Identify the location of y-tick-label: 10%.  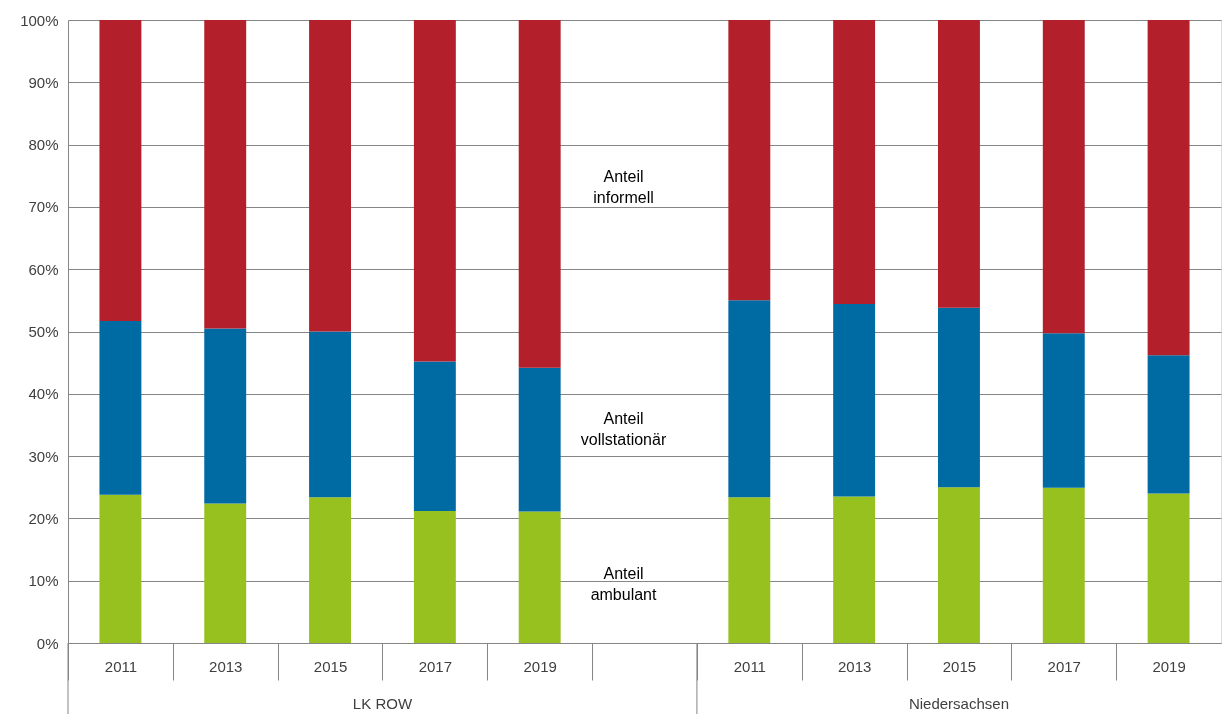
(43, 581).